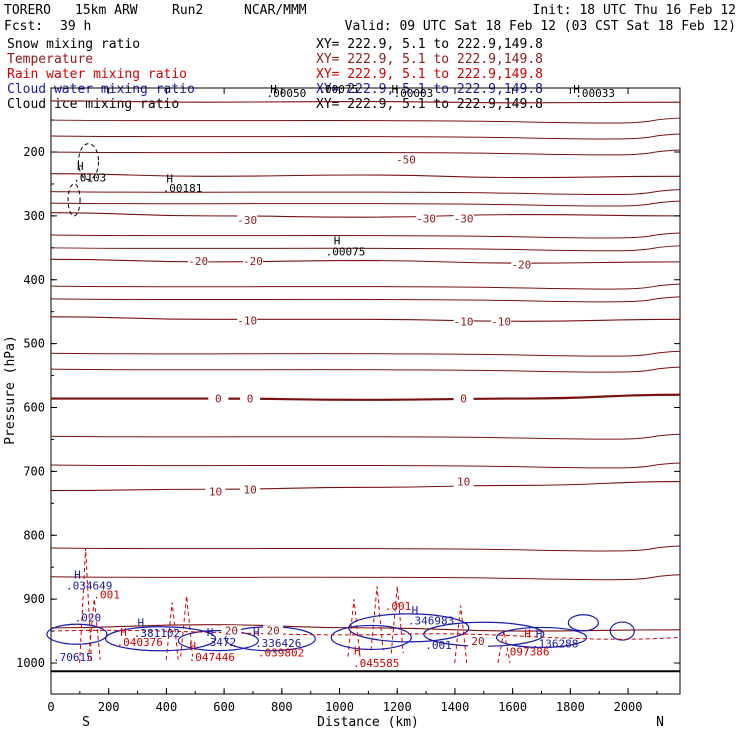 The width and height of the screenshot is (740, 740). What do you see at coordinates (30, 663) in the screenshot?
I see `y-tick-label: 1000` at bounding box center [30, 663].